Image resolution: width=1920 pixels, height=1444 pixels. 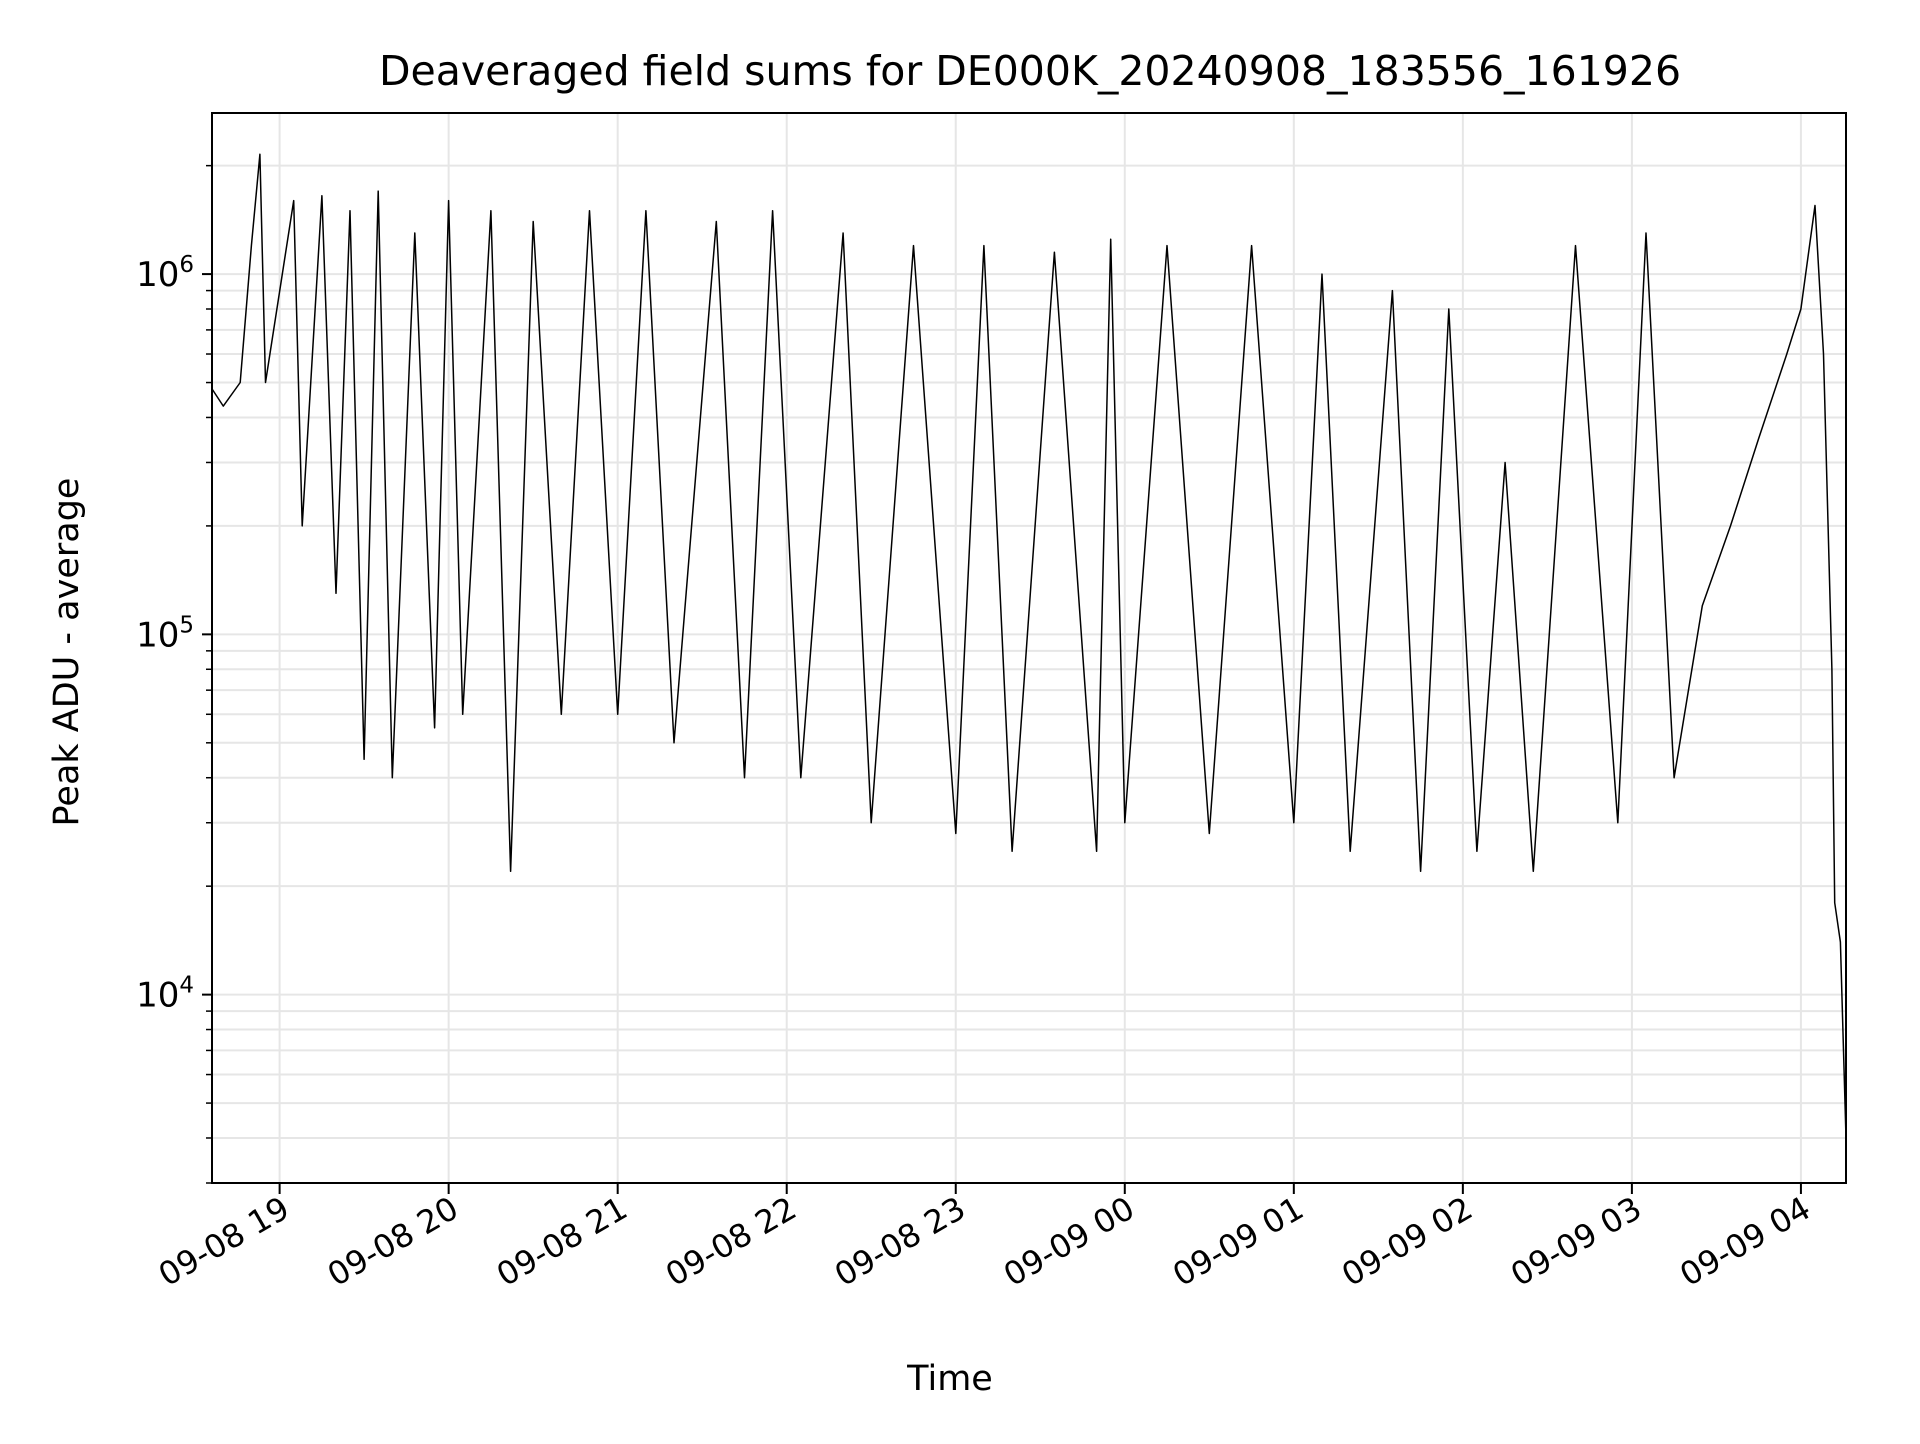 I want to click on y-tick-label: 106, so click(x=165, y=273).